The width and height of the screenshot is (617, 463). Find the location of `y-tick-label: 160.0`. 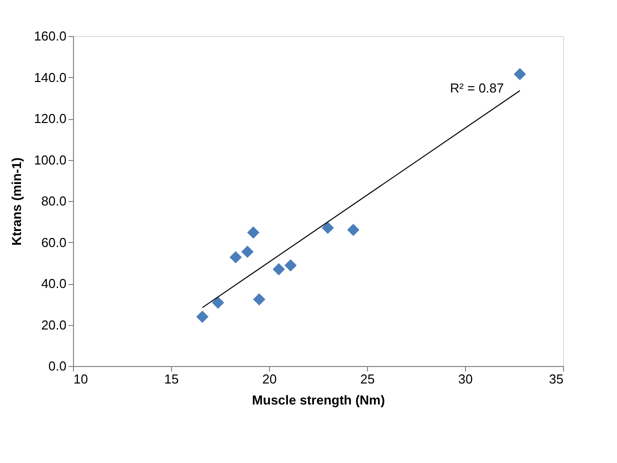

y-tick-label: 160.0 is located at coordinates (50, 36).